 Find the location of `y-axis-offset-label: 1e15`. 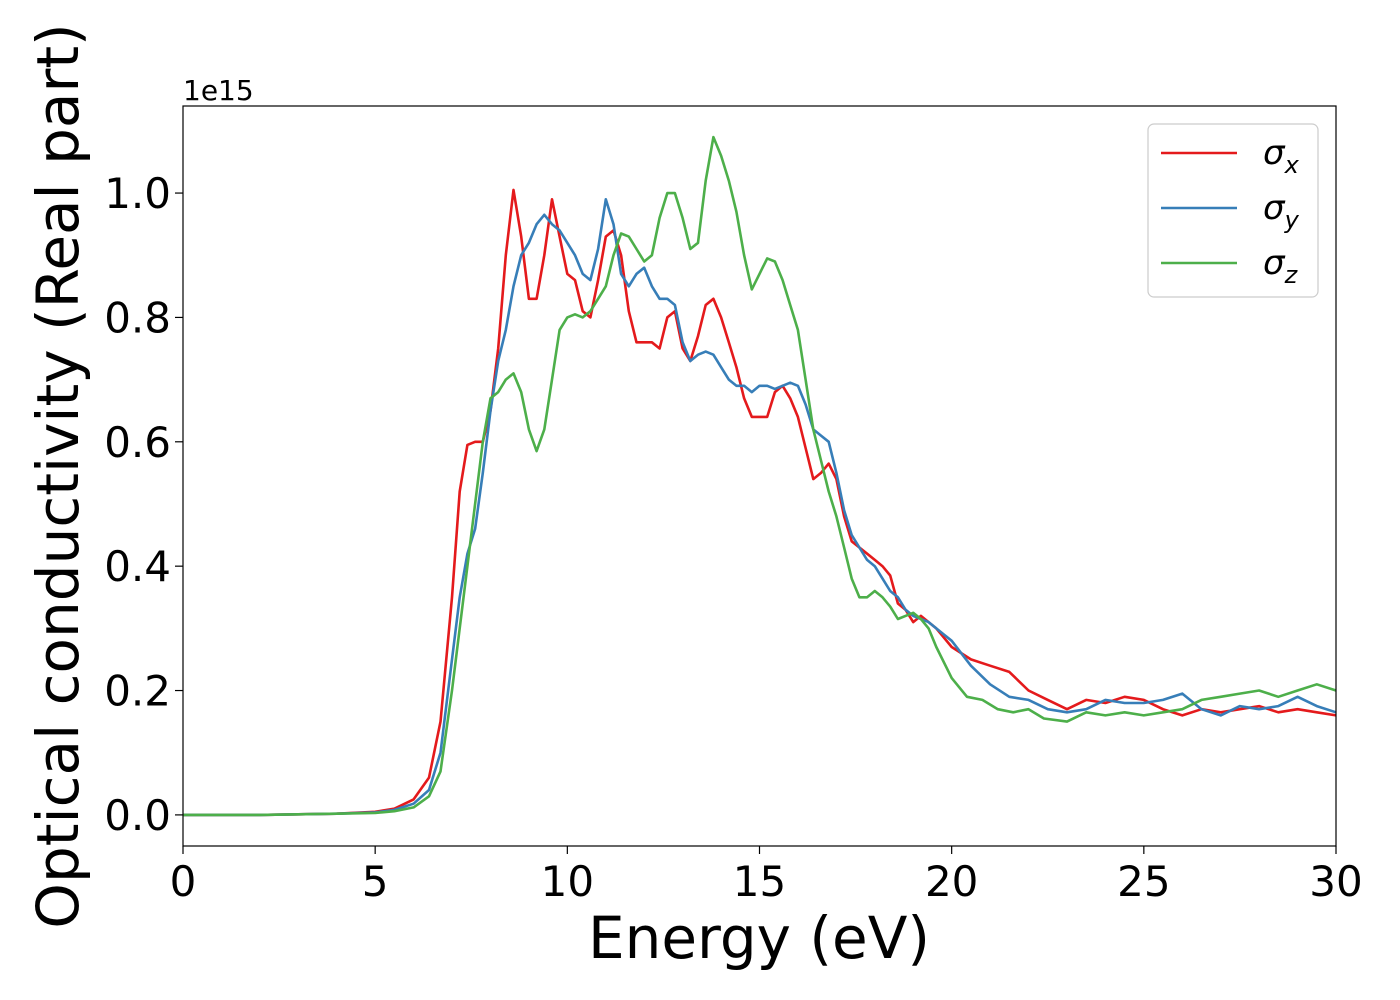

y-axis-offset-label: 1e15 is located at coordinates (218, 90).